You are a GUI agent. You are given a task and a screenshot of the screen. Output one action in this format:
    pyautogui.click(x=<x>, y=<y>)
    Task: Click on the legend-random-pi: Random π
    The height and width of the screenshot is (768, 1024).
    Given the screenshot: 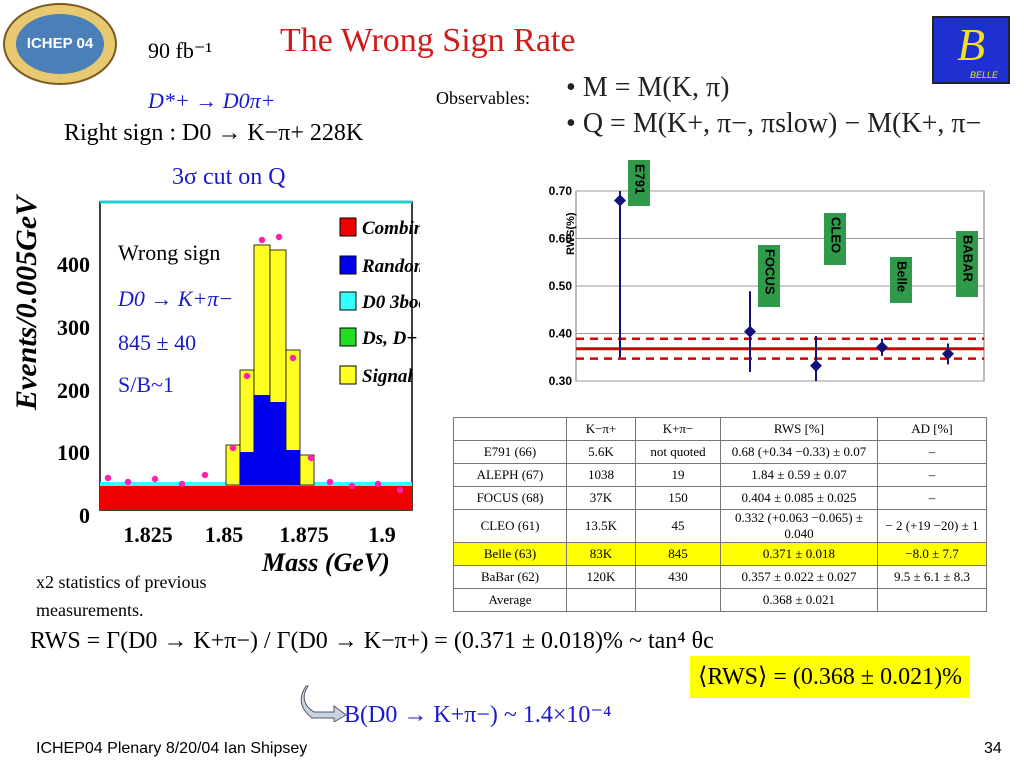 What is the action you would take?
    pyautogui.click(x=390, y=266)
    